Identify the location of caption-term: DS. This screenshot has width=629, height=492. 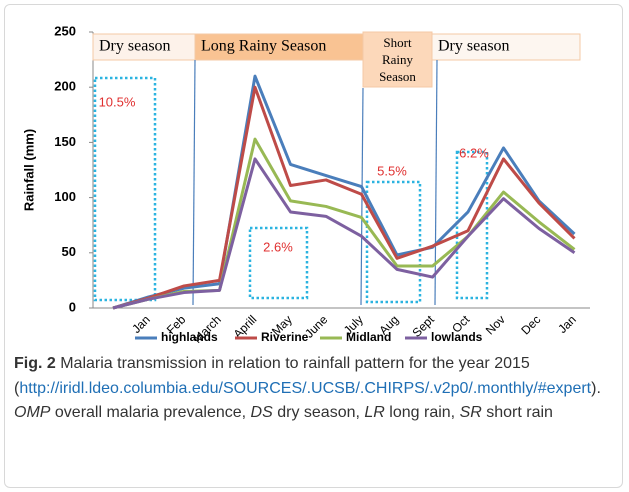
(261, 412).